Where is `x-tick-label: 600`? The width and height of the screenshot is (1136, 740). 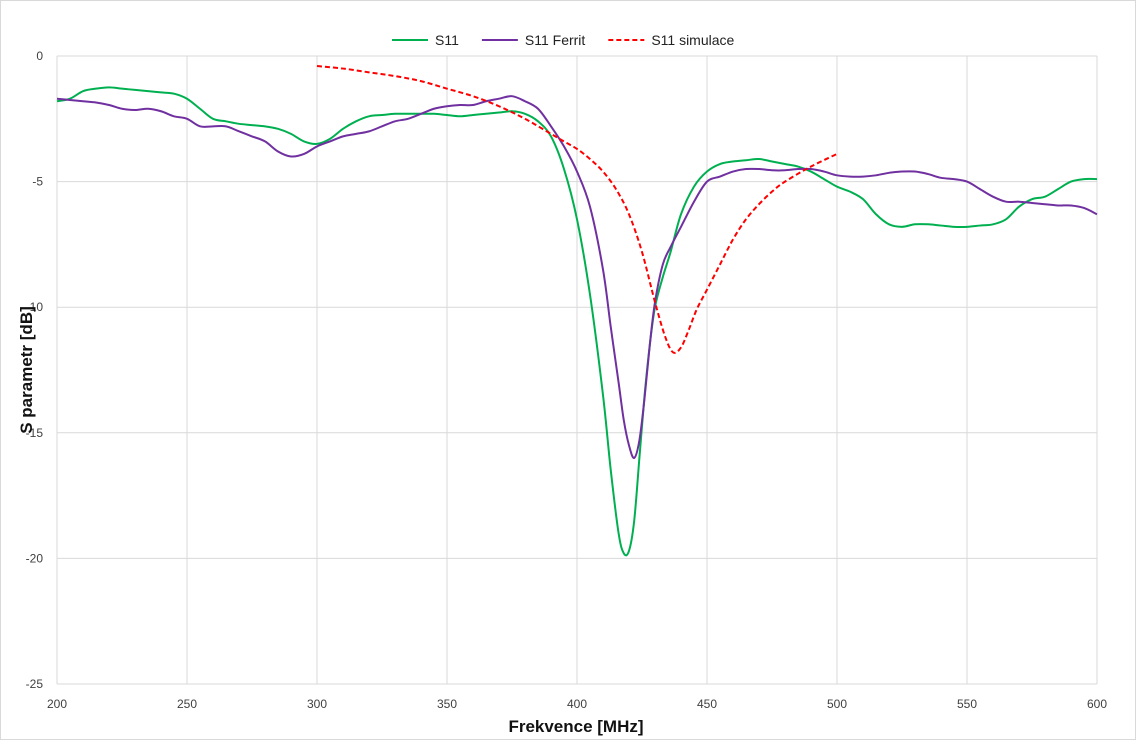
x-tick-label: 600 is located at coordinates (1097, 704).